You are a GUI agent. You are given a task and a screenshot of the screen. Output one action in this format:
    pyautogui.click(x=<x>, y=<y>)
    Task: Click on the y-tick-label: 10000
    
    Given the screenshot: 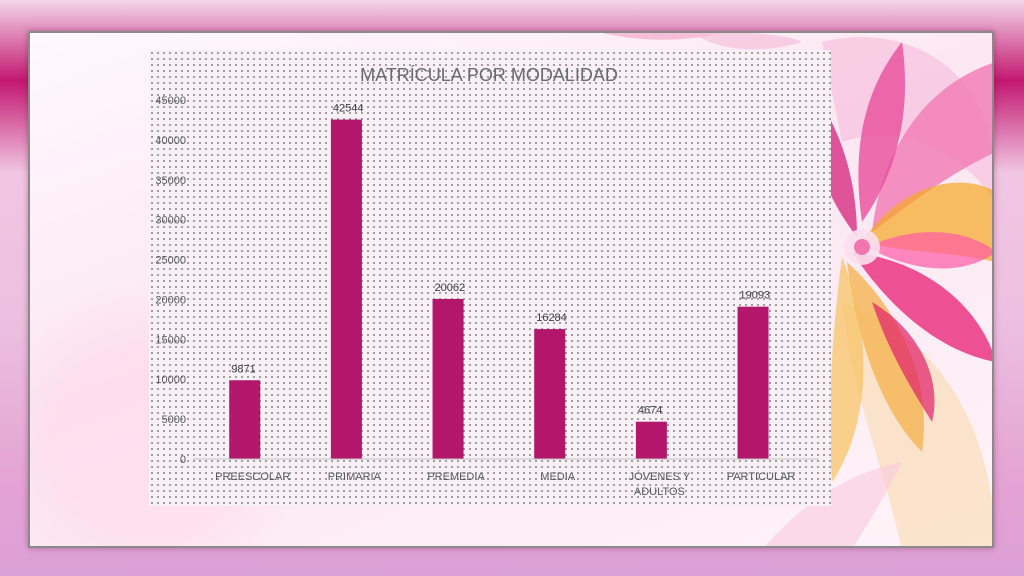 What is the action you would take?
    pyautogui.click(x=170, y=380)
    